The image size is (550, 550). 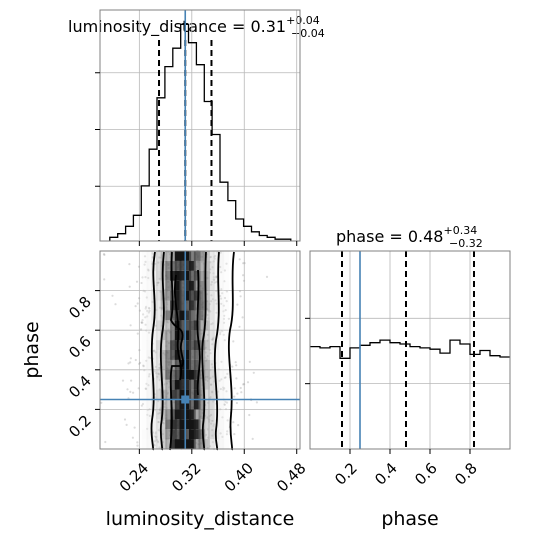 What do you see at coordinates (189, 351) in the screenshot?
I see `contour-middle` at bounding box center [189, 351].